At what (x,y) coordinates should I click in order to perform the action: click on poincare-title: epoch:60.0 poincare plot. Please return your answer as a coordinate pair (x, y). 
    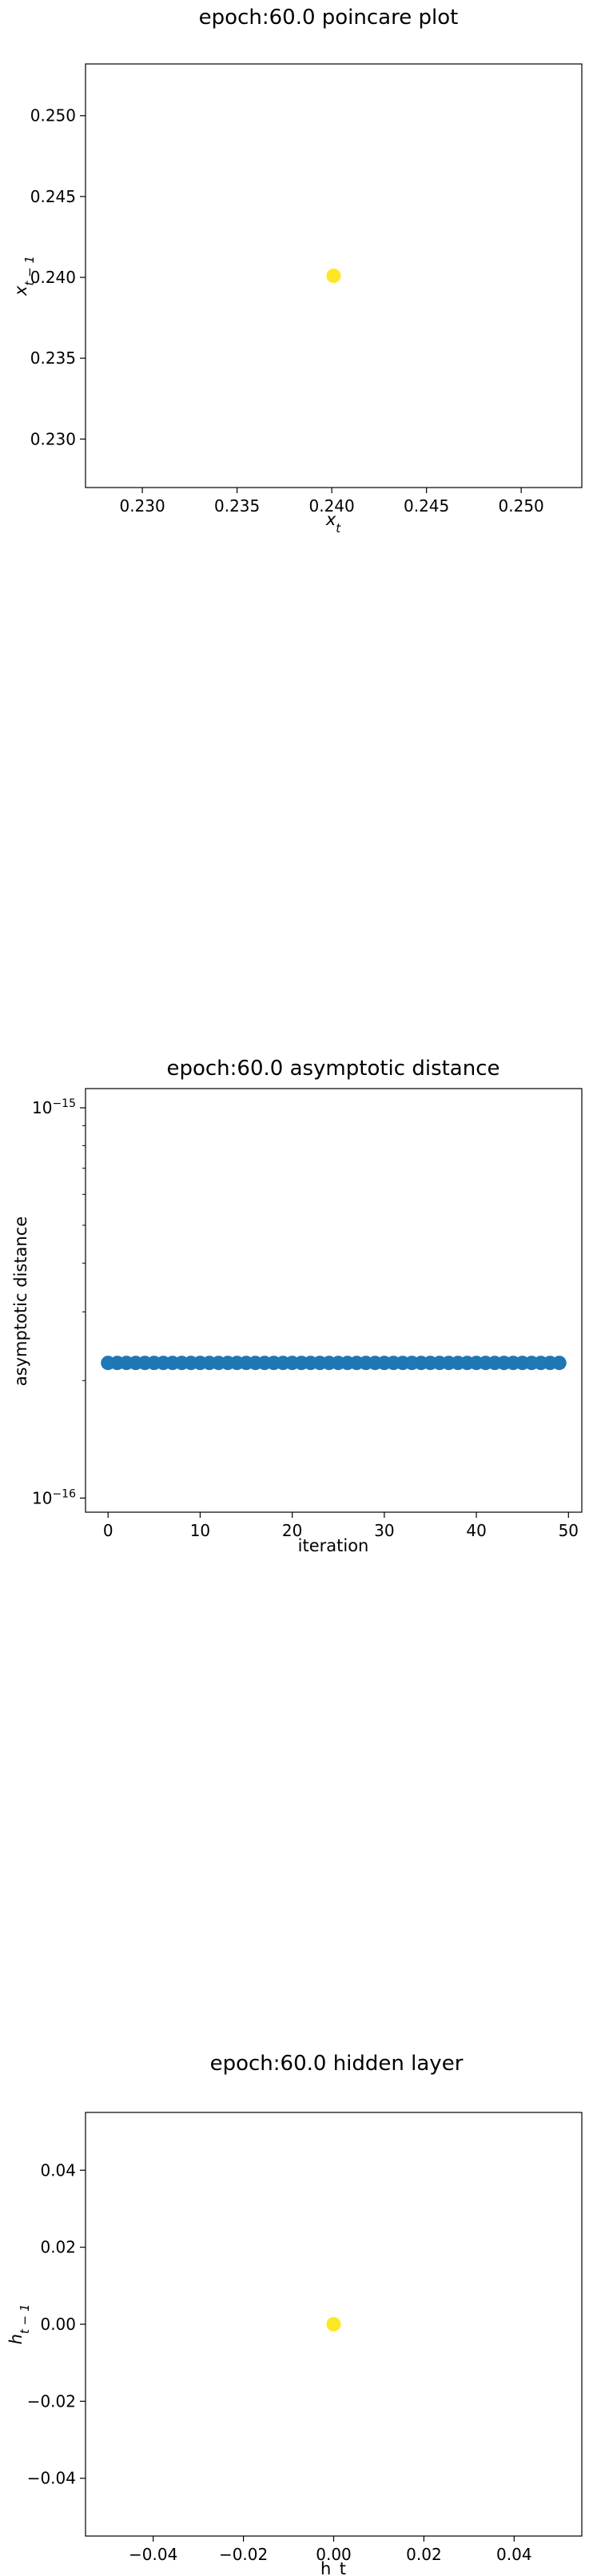
    Looking at the image, I should click on (329, 18).